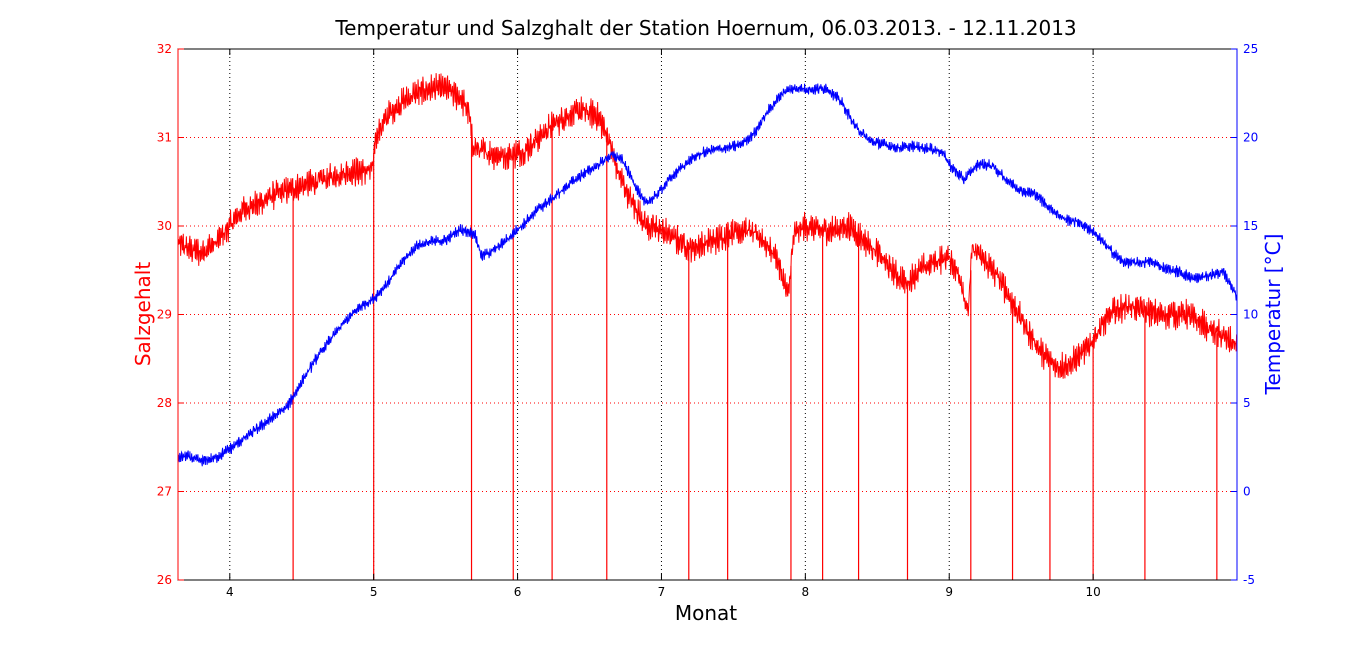 Image resolution: width=1367 pixels, height=652 pixels. Describe the element at coordinates (164, 138) in the screenshot. I see `left-tick-label: 31` at that location.